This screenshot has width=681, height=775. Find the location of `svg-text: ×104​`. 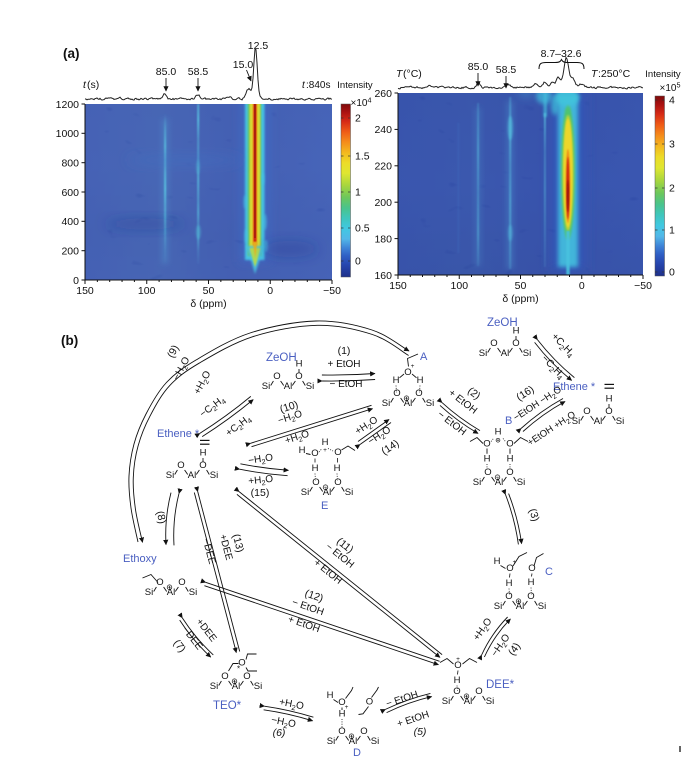

svg-text: ×104​ is located at coordinates (361, 103).